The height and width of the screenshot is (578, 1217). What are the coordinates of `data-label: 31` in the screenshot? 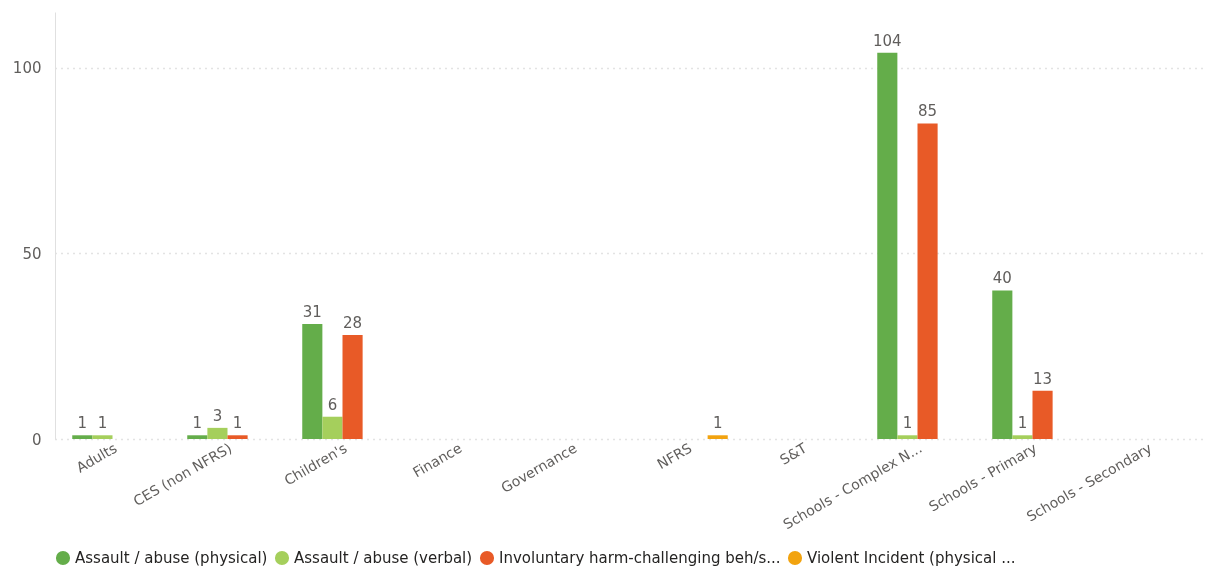 It's located at (312, 311).